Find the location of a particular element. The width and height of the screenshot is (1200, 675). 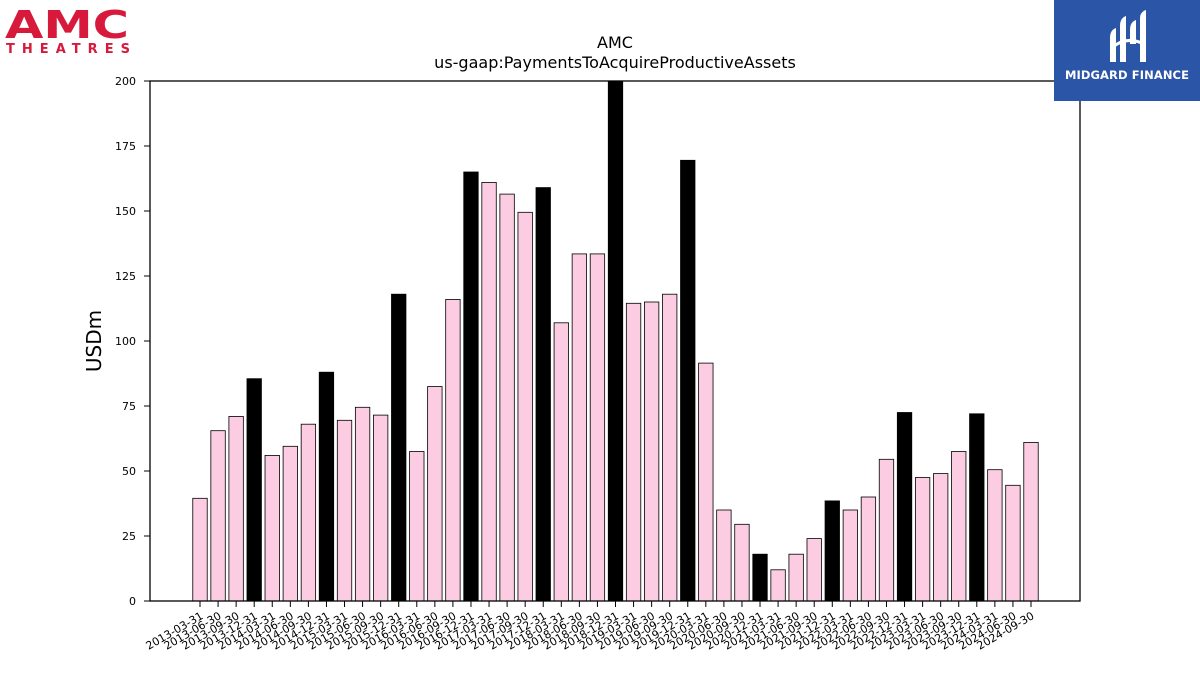

midgard-finance-logo: MIDGARD FINANCE is located at coordinates (1127, 50).